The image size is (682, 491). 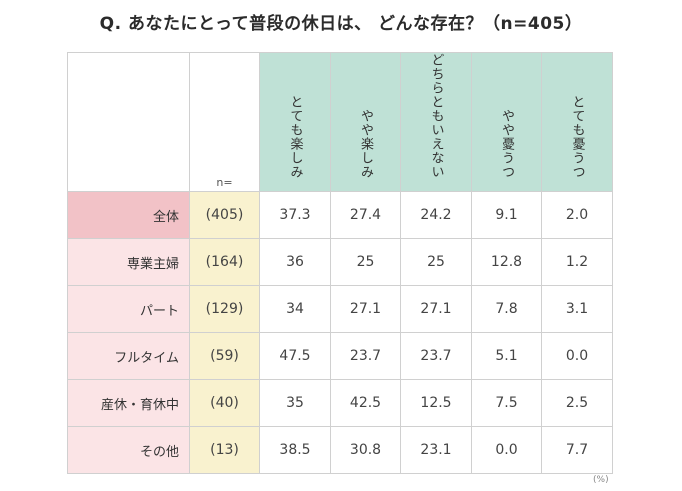 What do you see at coordinates (601, 480) in the screenshot?
I see `unit-label: (%)` at bounding box center [601, 480].